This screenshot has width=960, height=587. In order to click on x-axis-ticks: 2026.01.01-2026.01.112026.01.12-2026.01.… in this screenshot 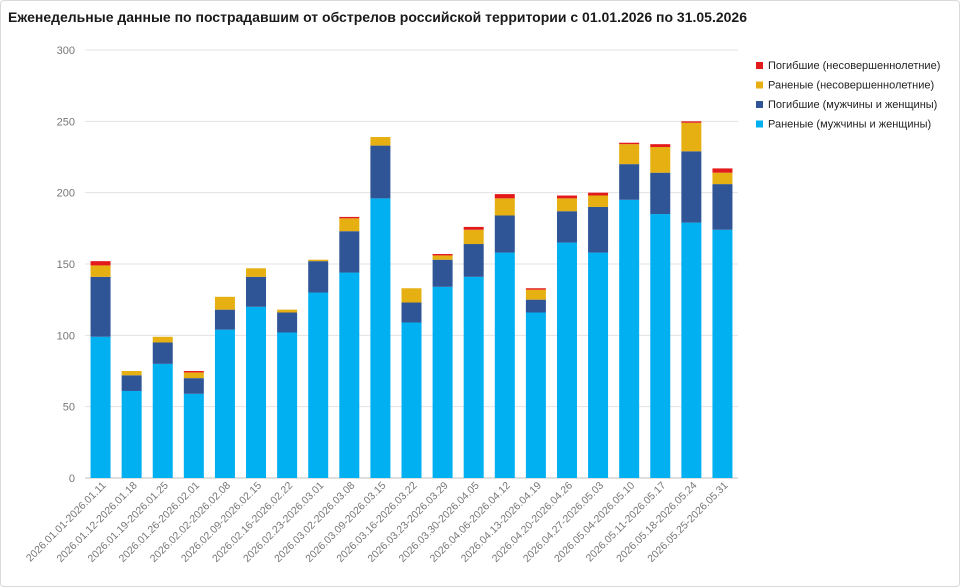, I will do `click(377, 522)`.